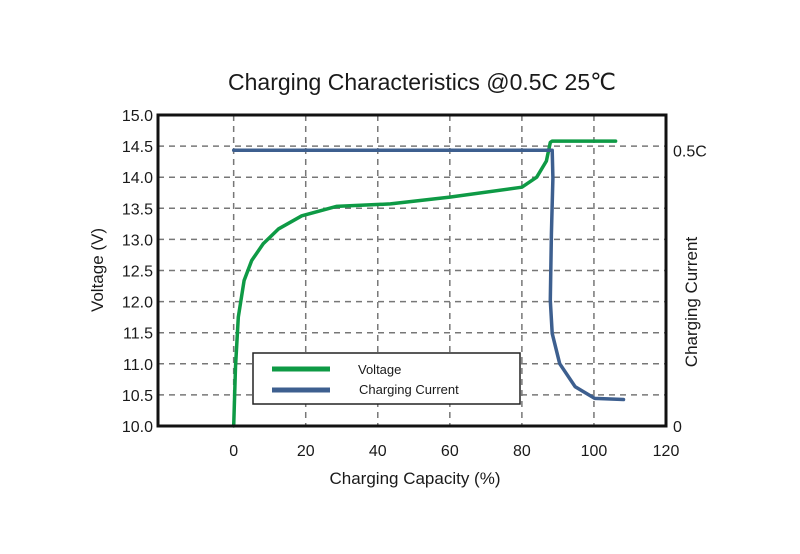 The width and height of the screenshot is (800, 554). What do you see at coordinates (97, 270) in the screenshot?
I see `y-axis-label: Voltage (V)` at bounding box center [97, 270].